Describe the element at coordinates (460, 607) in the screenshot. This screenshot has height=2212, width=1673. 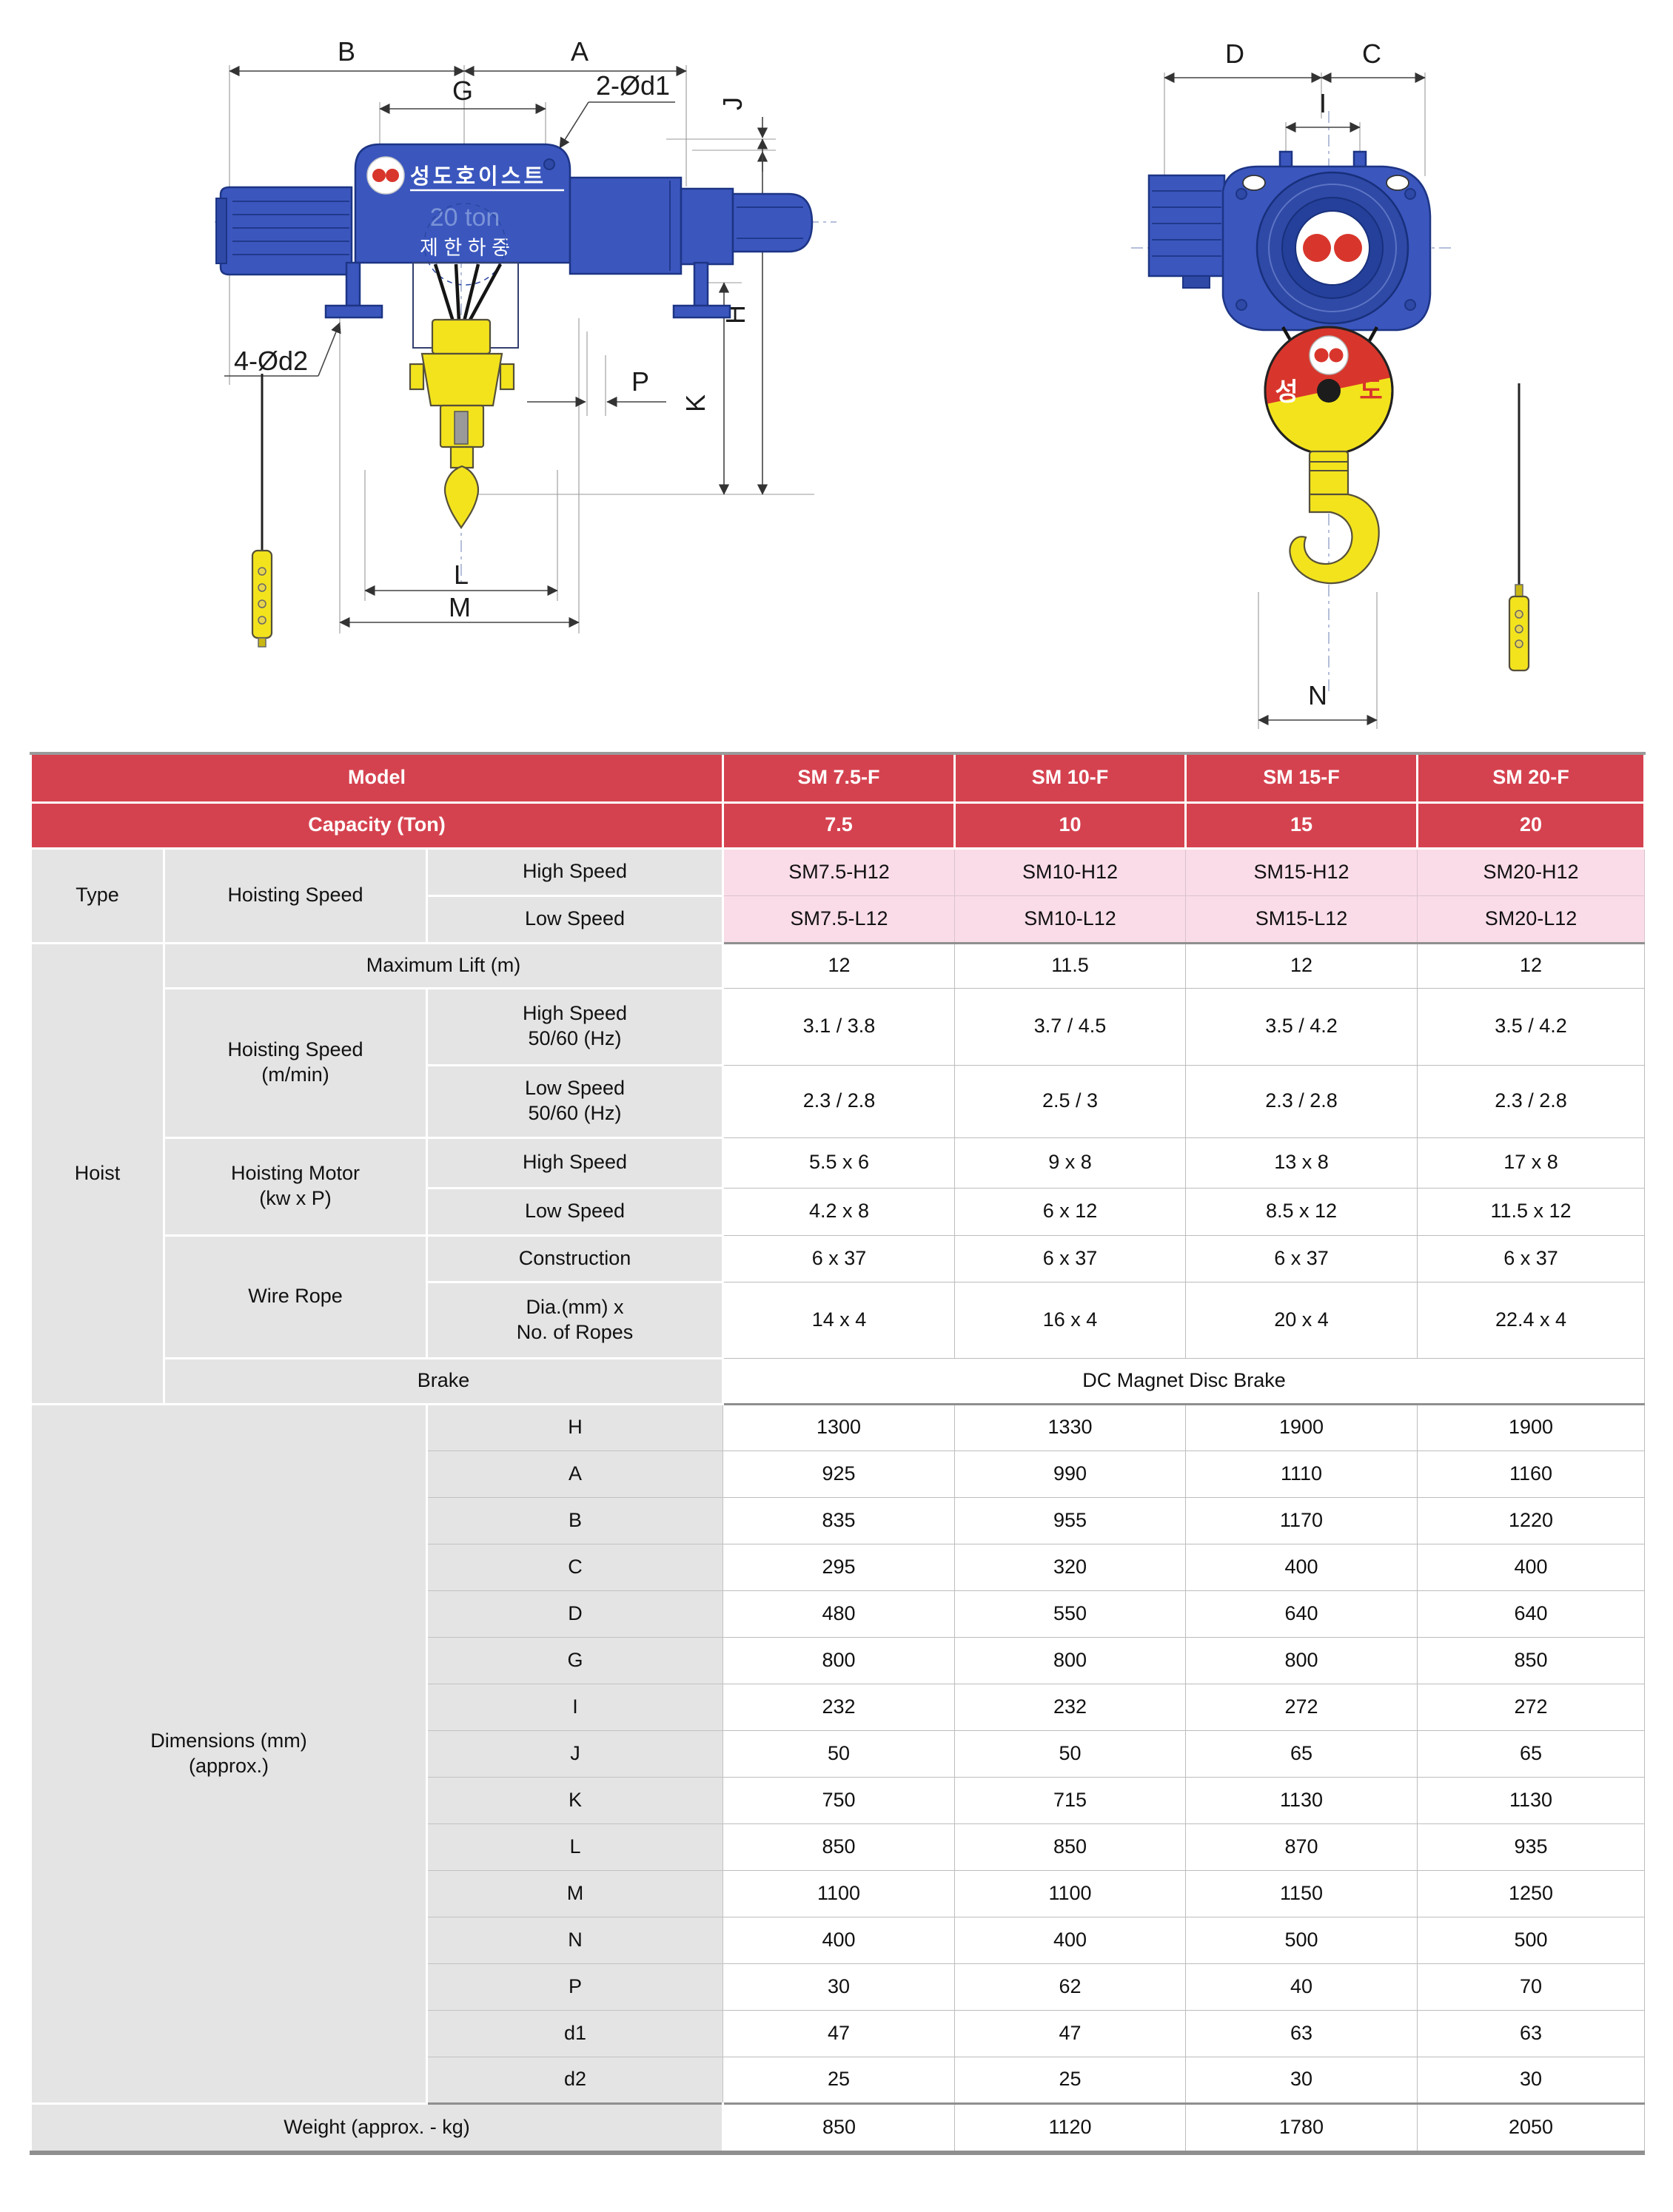
I see `dim-label-M: M` at that location.